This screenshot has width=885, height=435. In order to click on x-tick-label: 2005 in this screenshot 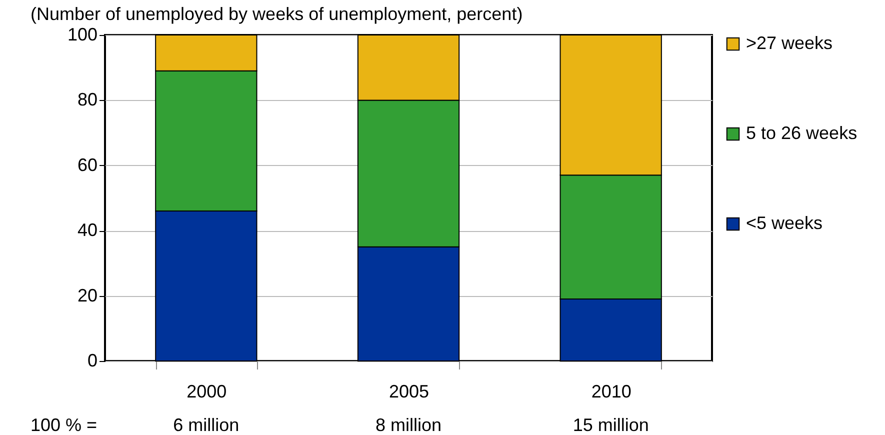, I will do `click(409, 392)`.